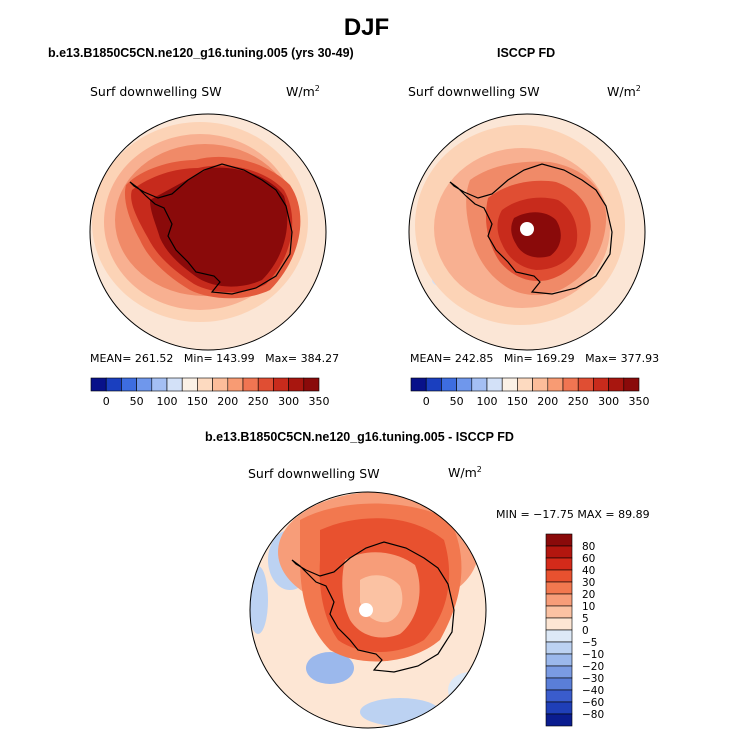 The height and width of the screenshot is (734, 733). I want to click on obs-colorbar-tick-label: 350, so click(639, 401).